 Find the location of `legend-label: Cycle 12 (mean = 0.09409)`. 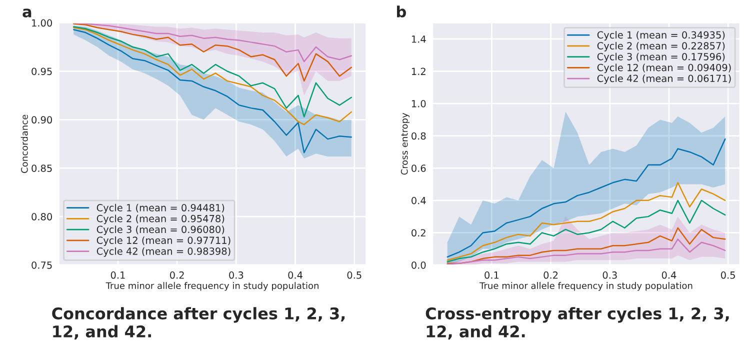

legend-label: Cycle 12 (mean = 0.09409) is located at coordinates (664, 69).